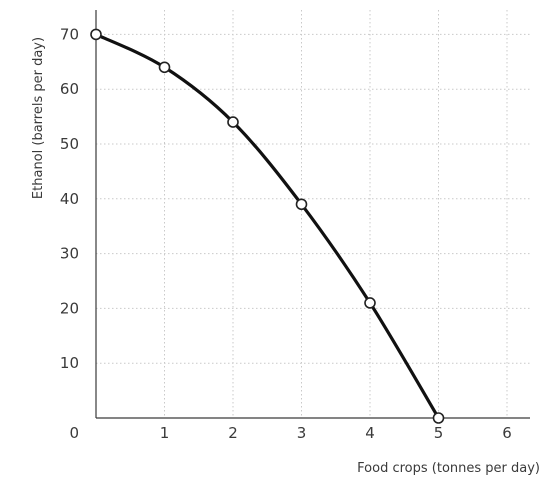 Image resolution: width=554 pixels, height=477 pixels. I want to click on x-tick-label-6: 6, so click(507, 433).